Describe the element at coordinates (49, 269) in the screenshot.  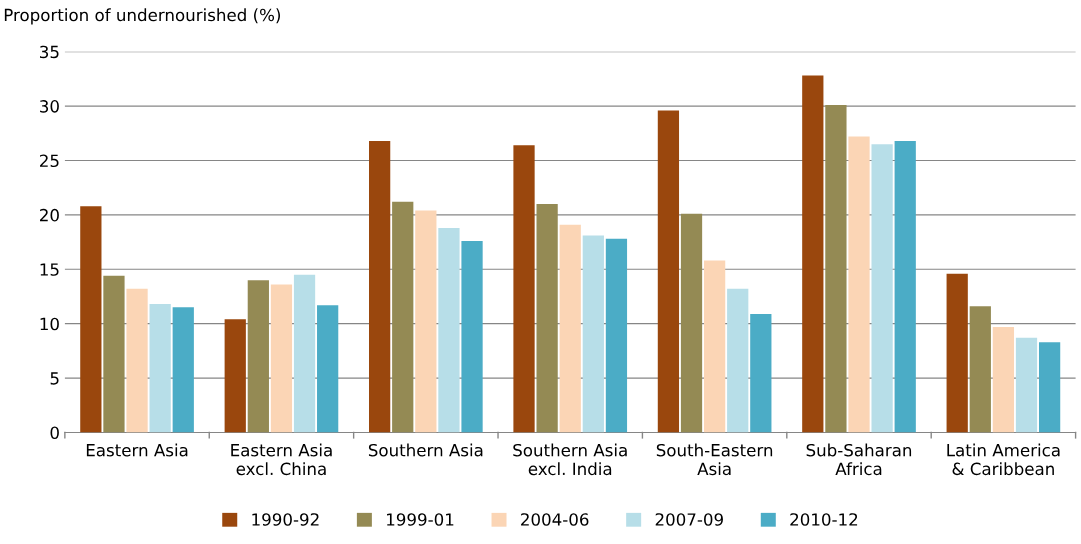
I see `y-tick-label: 15` at that location.